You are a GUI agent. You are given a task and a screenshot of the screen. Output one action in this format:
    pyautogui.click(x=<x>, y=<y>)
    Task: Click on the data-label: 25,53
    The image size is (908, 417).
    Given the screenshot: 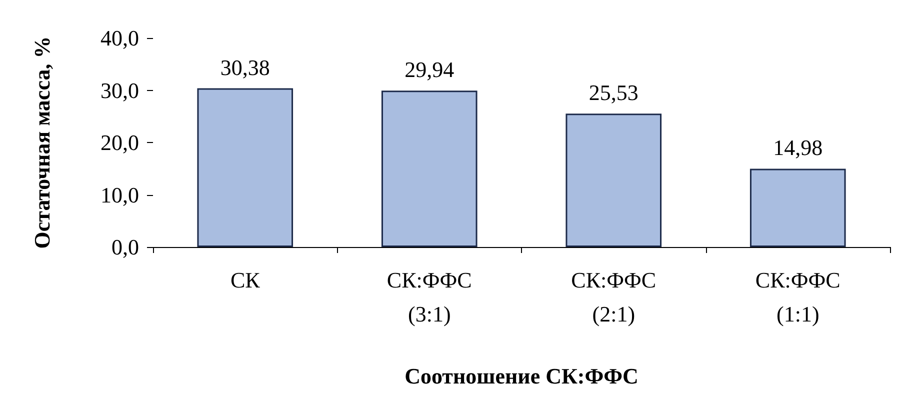 What is the action you would take?
    pyautogui.click(x=613, y=93)
    